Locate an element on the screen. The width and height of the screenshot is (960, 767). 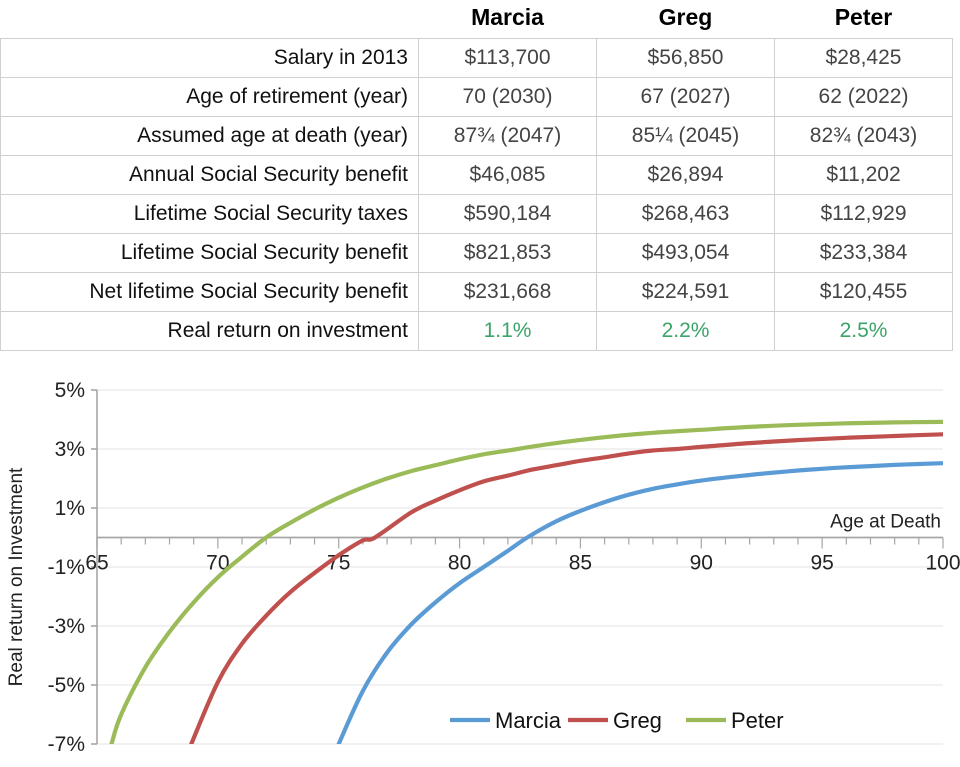
table-header-marcia: Marcia is located at coordinates (507, 17).